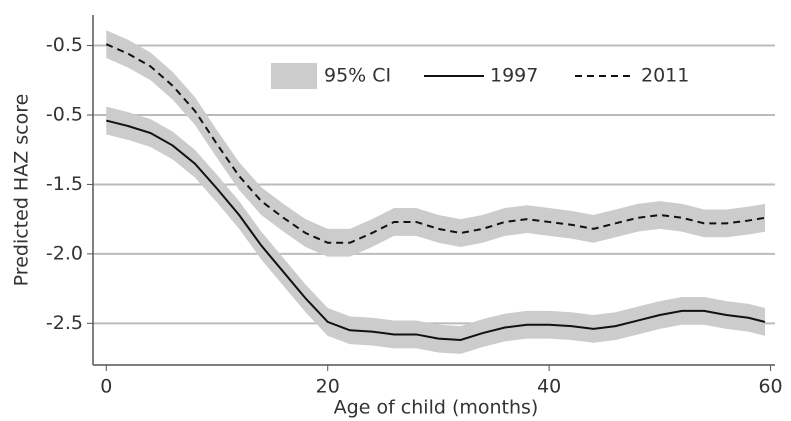 The width and height of the screenshot is (791, 421). What do you see at coordinates (549, 387) in the screenshot?
I see `x-tick-label: 40` at bounding box center [549, 387].